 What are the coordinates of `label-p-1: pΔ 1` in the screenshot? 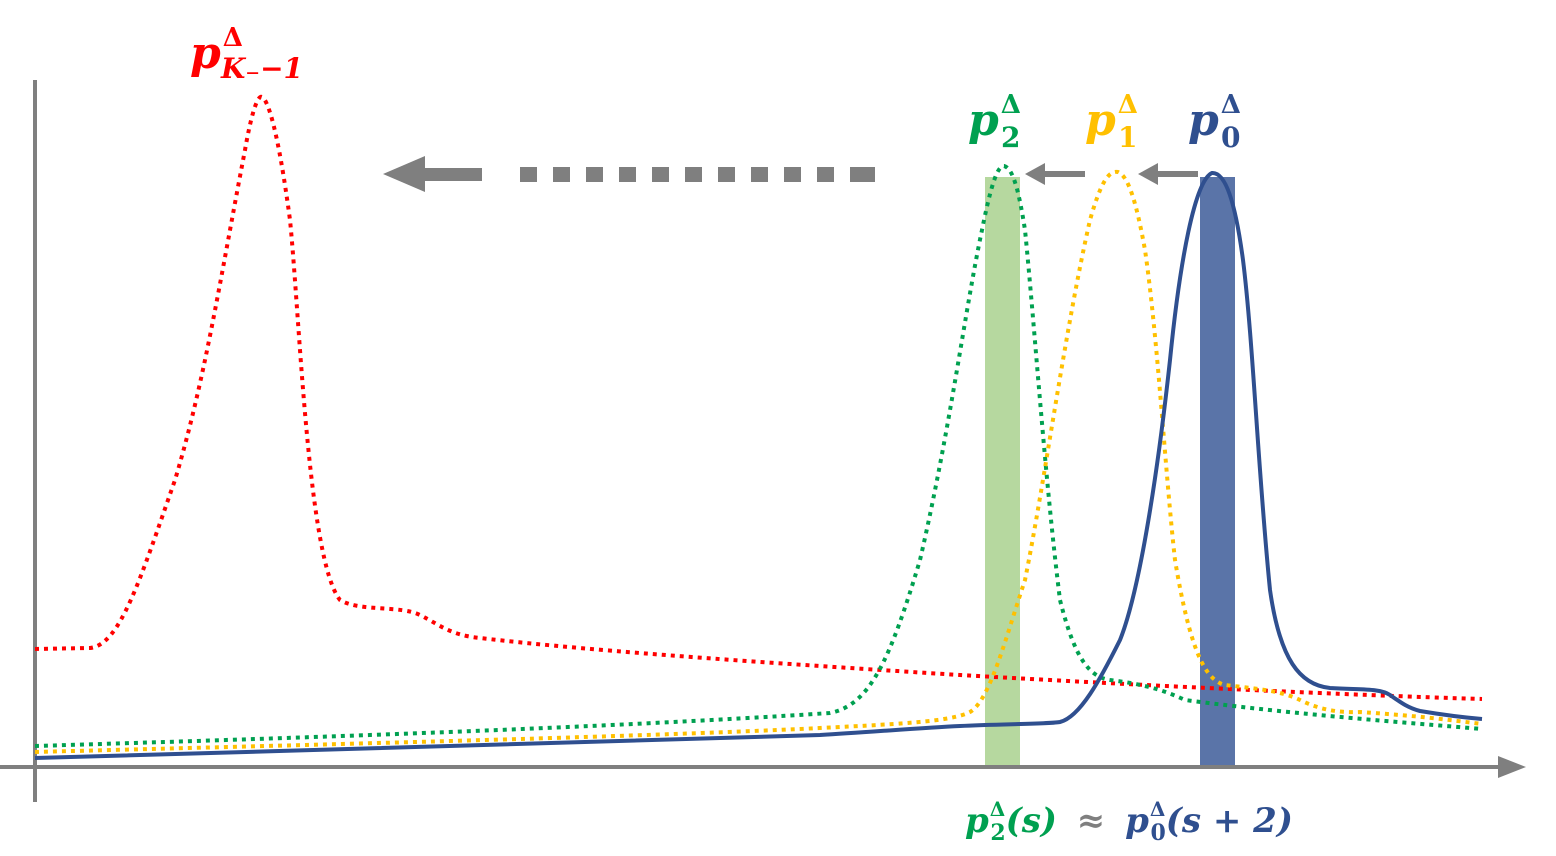 It's located at (1111, 122).